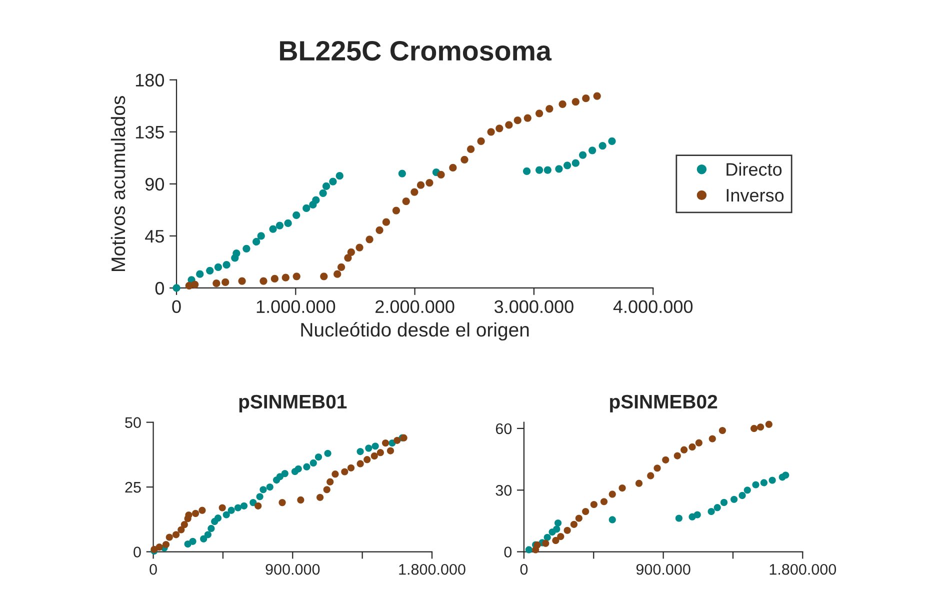  I want to click on x-tick-label: 2.000.000, so click(415, 307).